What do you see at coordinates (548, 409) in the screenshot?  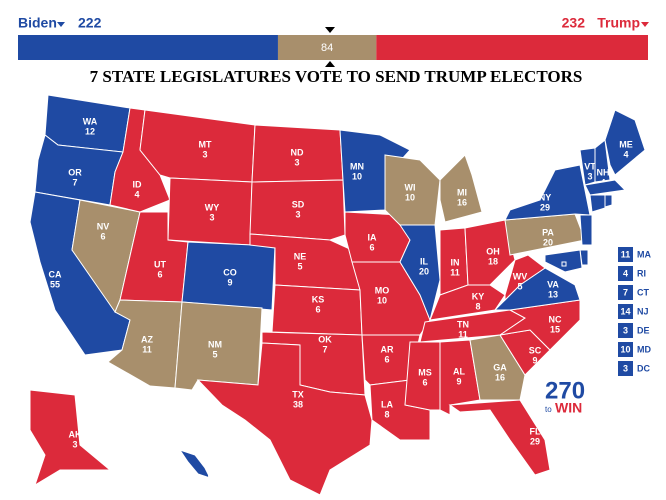 I see `logo-small: to` at bounding box center [548, 409].